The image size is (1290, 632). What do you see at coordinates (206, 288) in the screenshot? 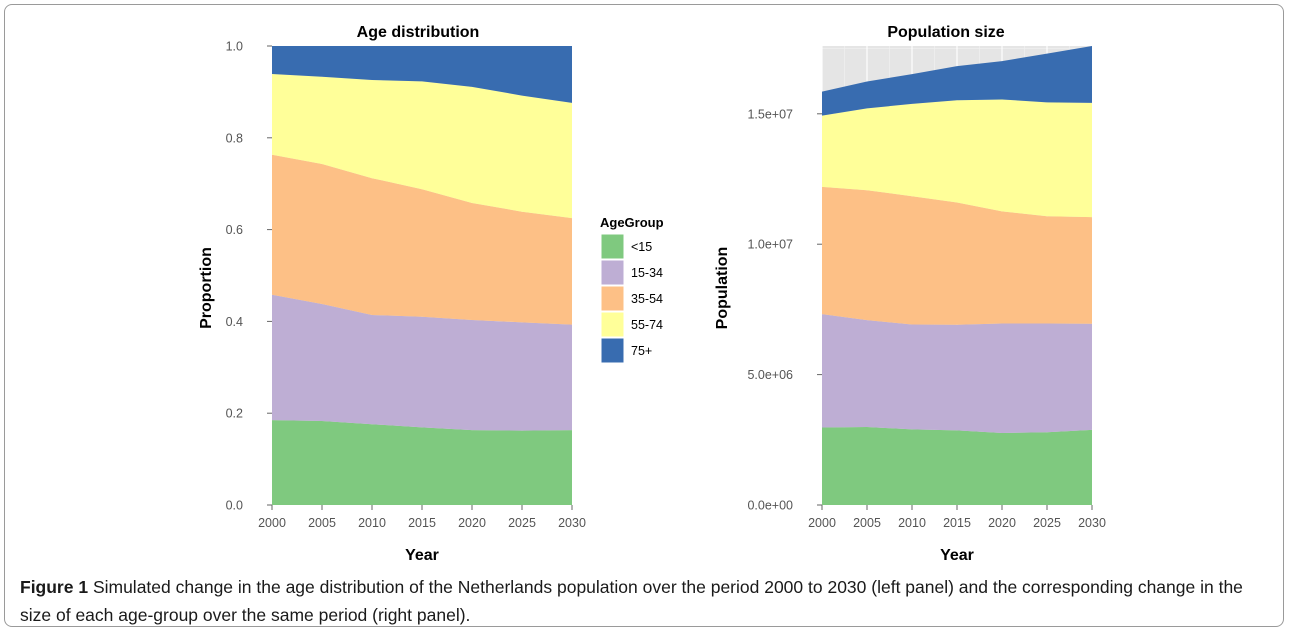
I see `y-axis-title: Proportion` at bounding box center [206, 288].